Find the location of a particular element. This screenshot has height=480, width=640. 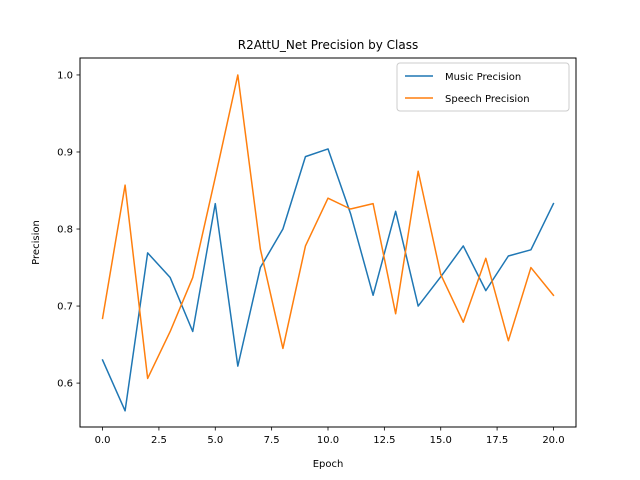

y-tick-label: 0.6 is located at coordinates (65, 384).